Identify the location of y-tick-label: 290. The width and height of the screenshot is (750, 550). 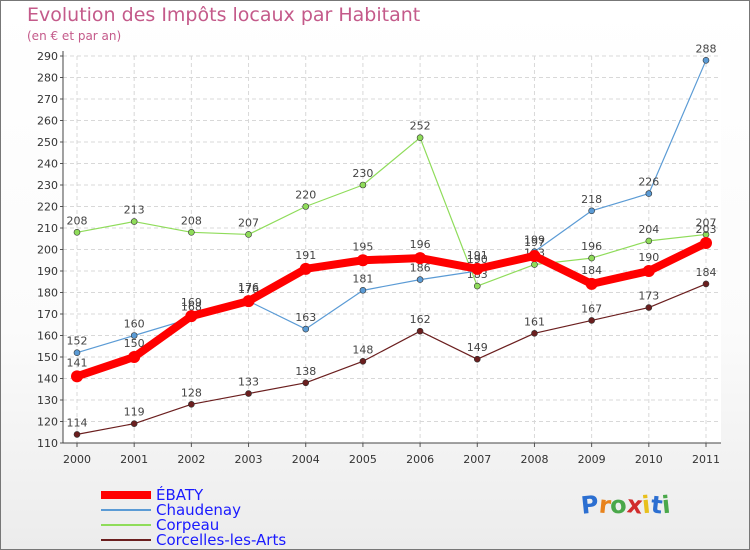
(47, 56).